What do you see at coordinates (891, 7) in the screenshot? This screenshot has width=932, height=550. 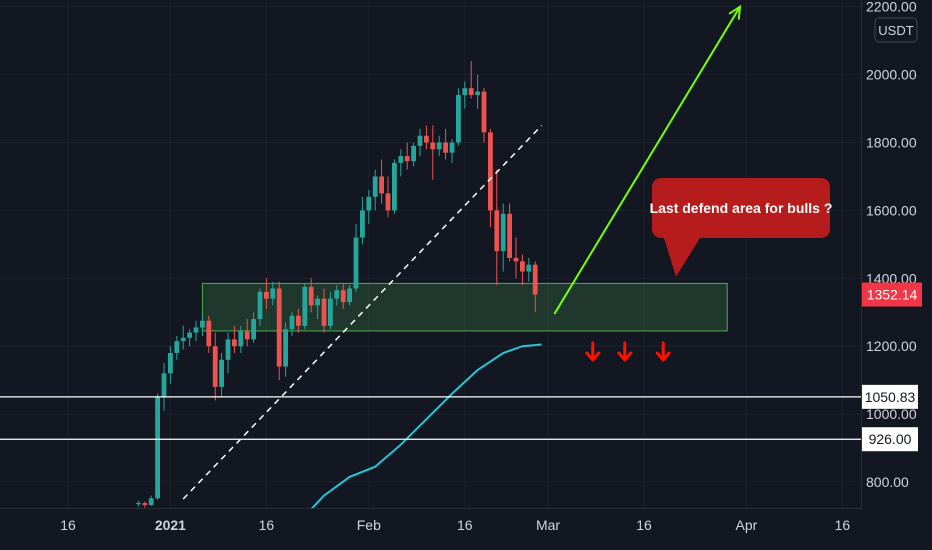 I see `price-tick-label: 2200.00` at bounding box center [891, 7].